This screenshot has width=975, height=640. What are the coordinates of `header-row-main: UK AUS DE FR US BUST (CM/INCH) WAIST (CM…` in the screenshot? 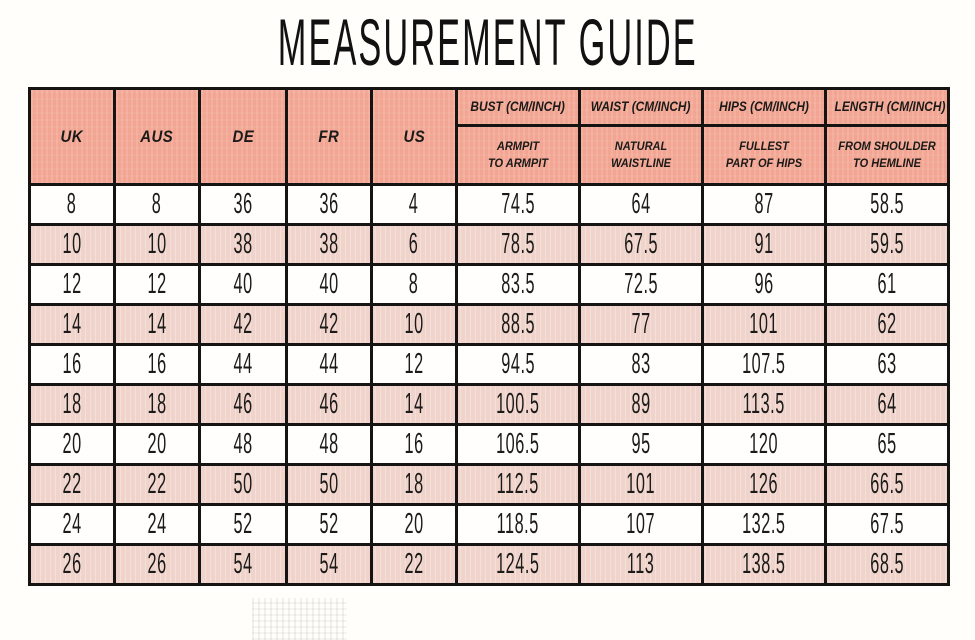 It's located at (489, 136).